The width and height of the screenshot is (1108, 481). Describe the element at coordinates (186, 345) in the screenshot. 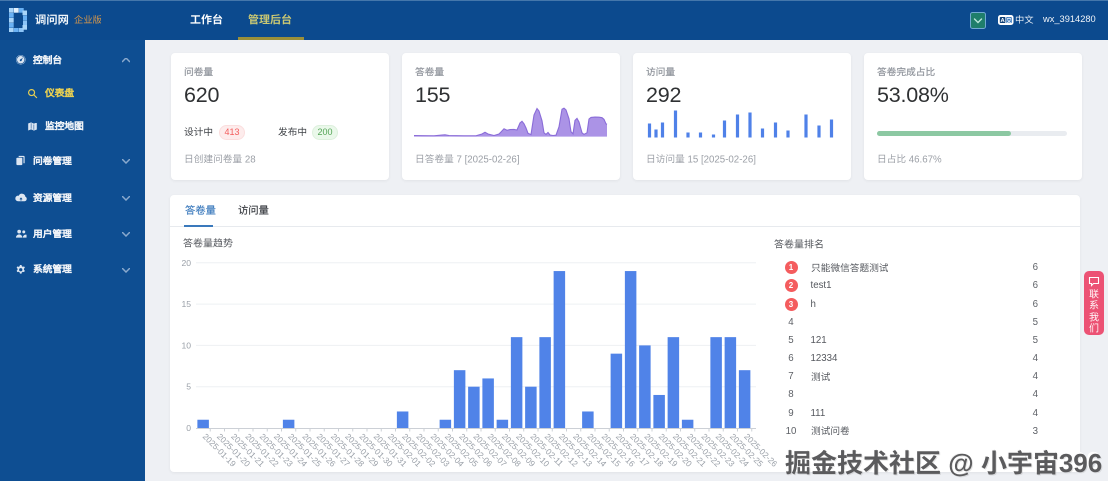

I see `svg-text: 10` at that location.